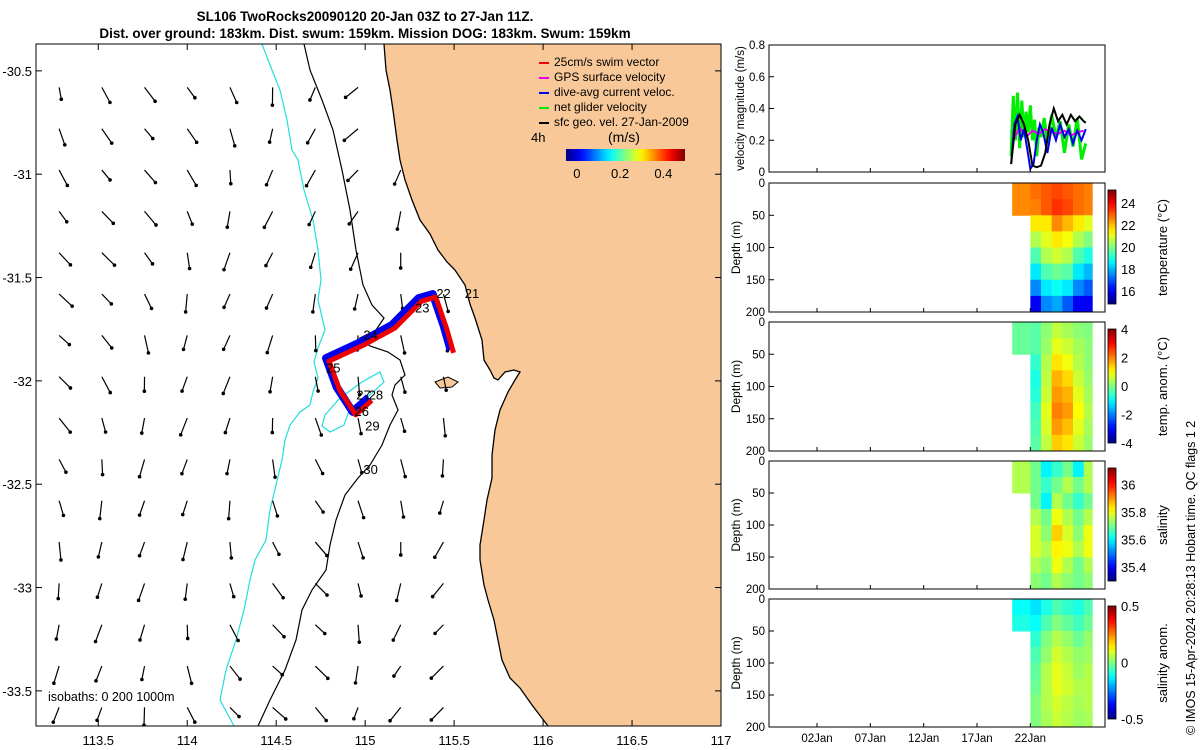 The height and width of the screenshot is (750, 1200). What do you see at coordinates (1124, 358) in the screenshot?
I see `colorbar-tick-label: 2` at bounding box center [1124, 358].